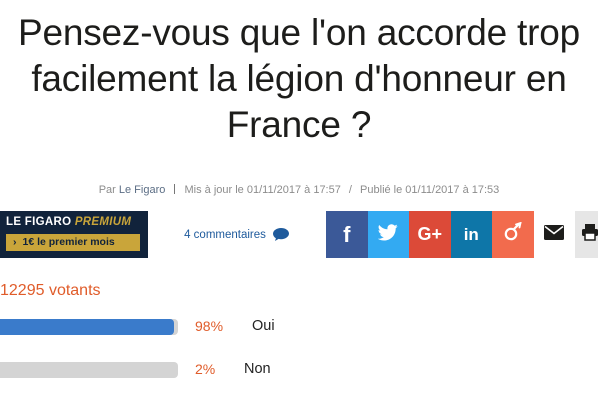  I want to click on viadeo-icon, so click(513, 234).